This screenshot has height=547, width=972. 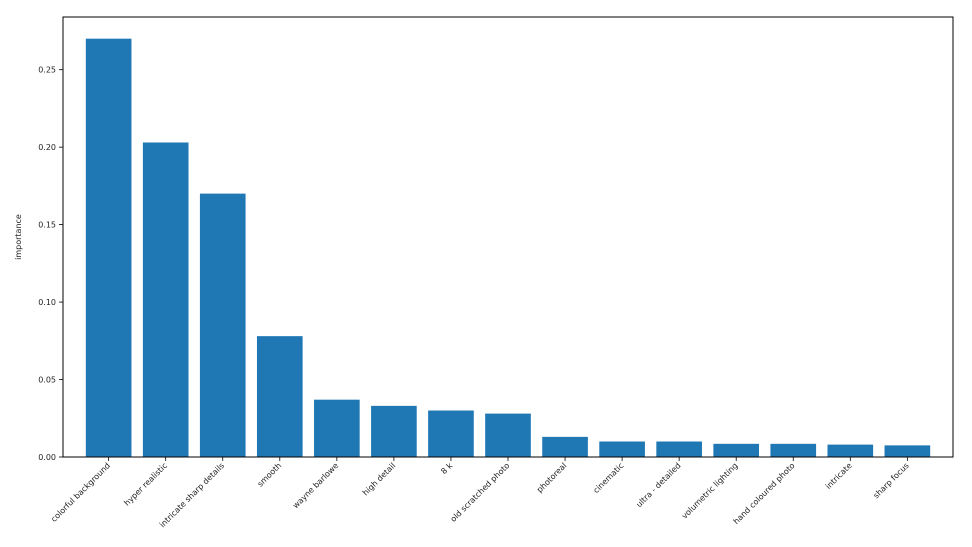 What do you see at coordinates (839, 476) in the screenshot?
I see `x-tick-label-13: intricate` at bounding box center [839, 476].